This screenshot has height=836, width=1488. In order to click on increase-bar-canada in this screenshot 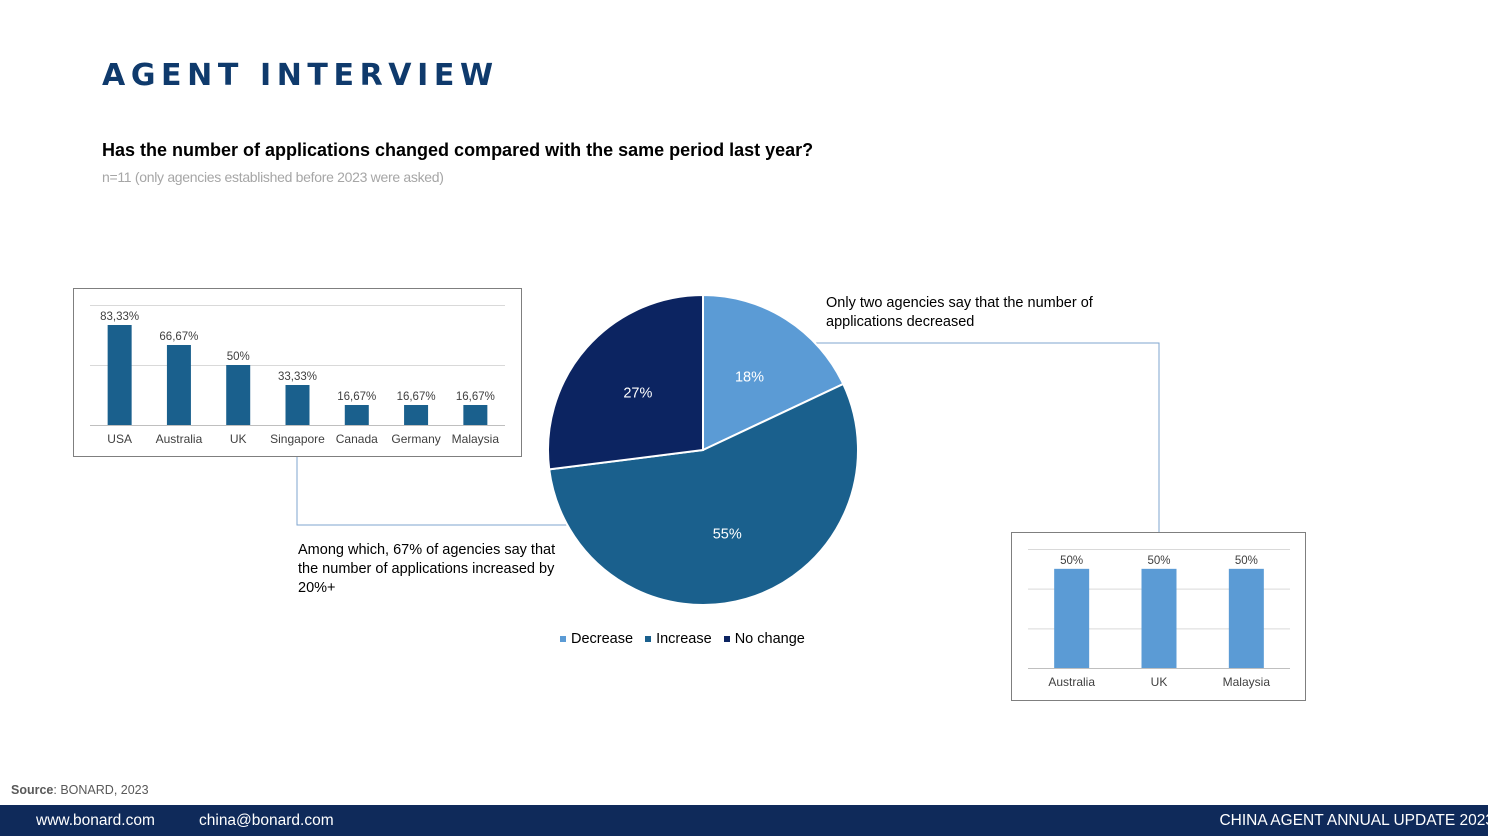, I will do `click(356, 414)`.